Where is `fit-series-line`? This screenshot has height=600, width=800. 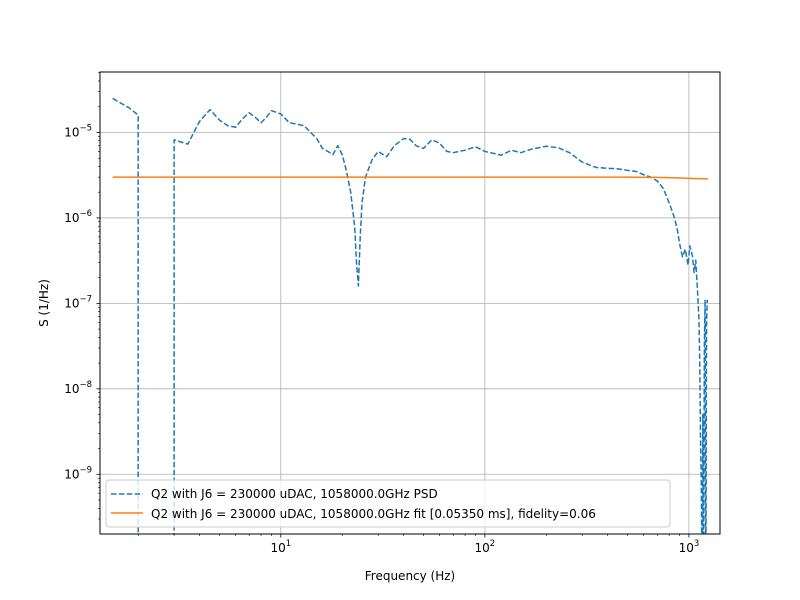 fit-series-line is located at coordinates (410, 178).